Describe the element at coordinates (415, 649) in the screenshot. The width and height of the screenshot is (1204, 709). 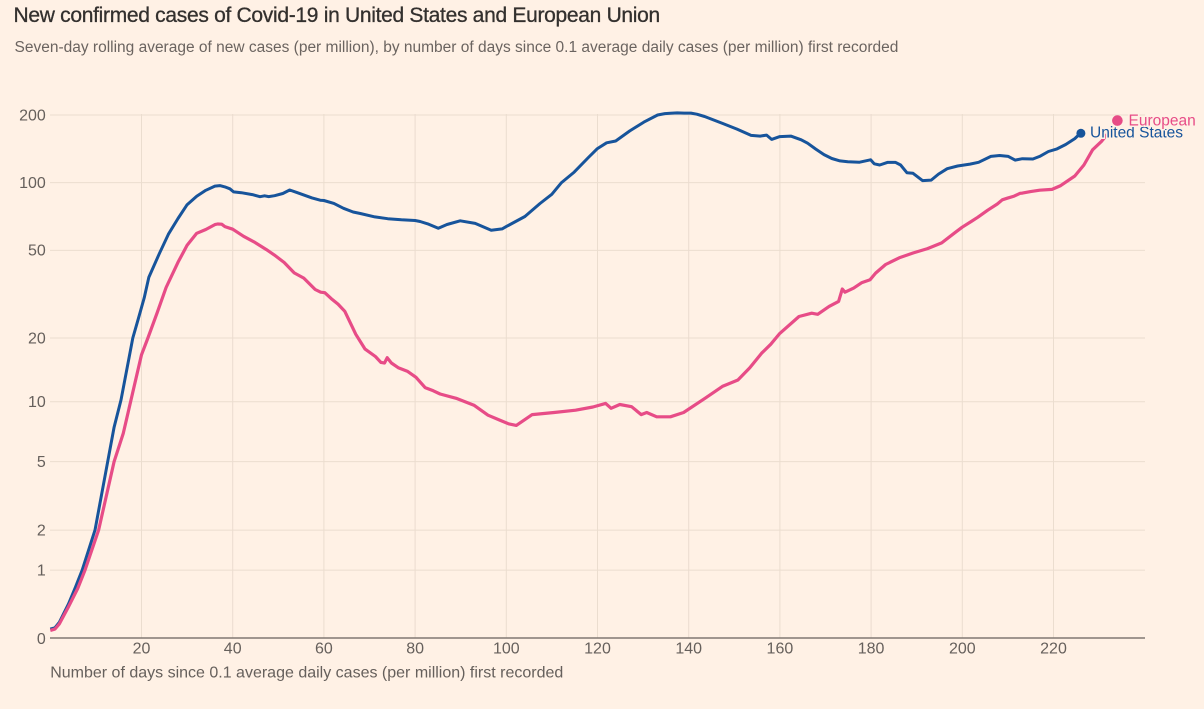
I see `svg-text: 80` at that location.